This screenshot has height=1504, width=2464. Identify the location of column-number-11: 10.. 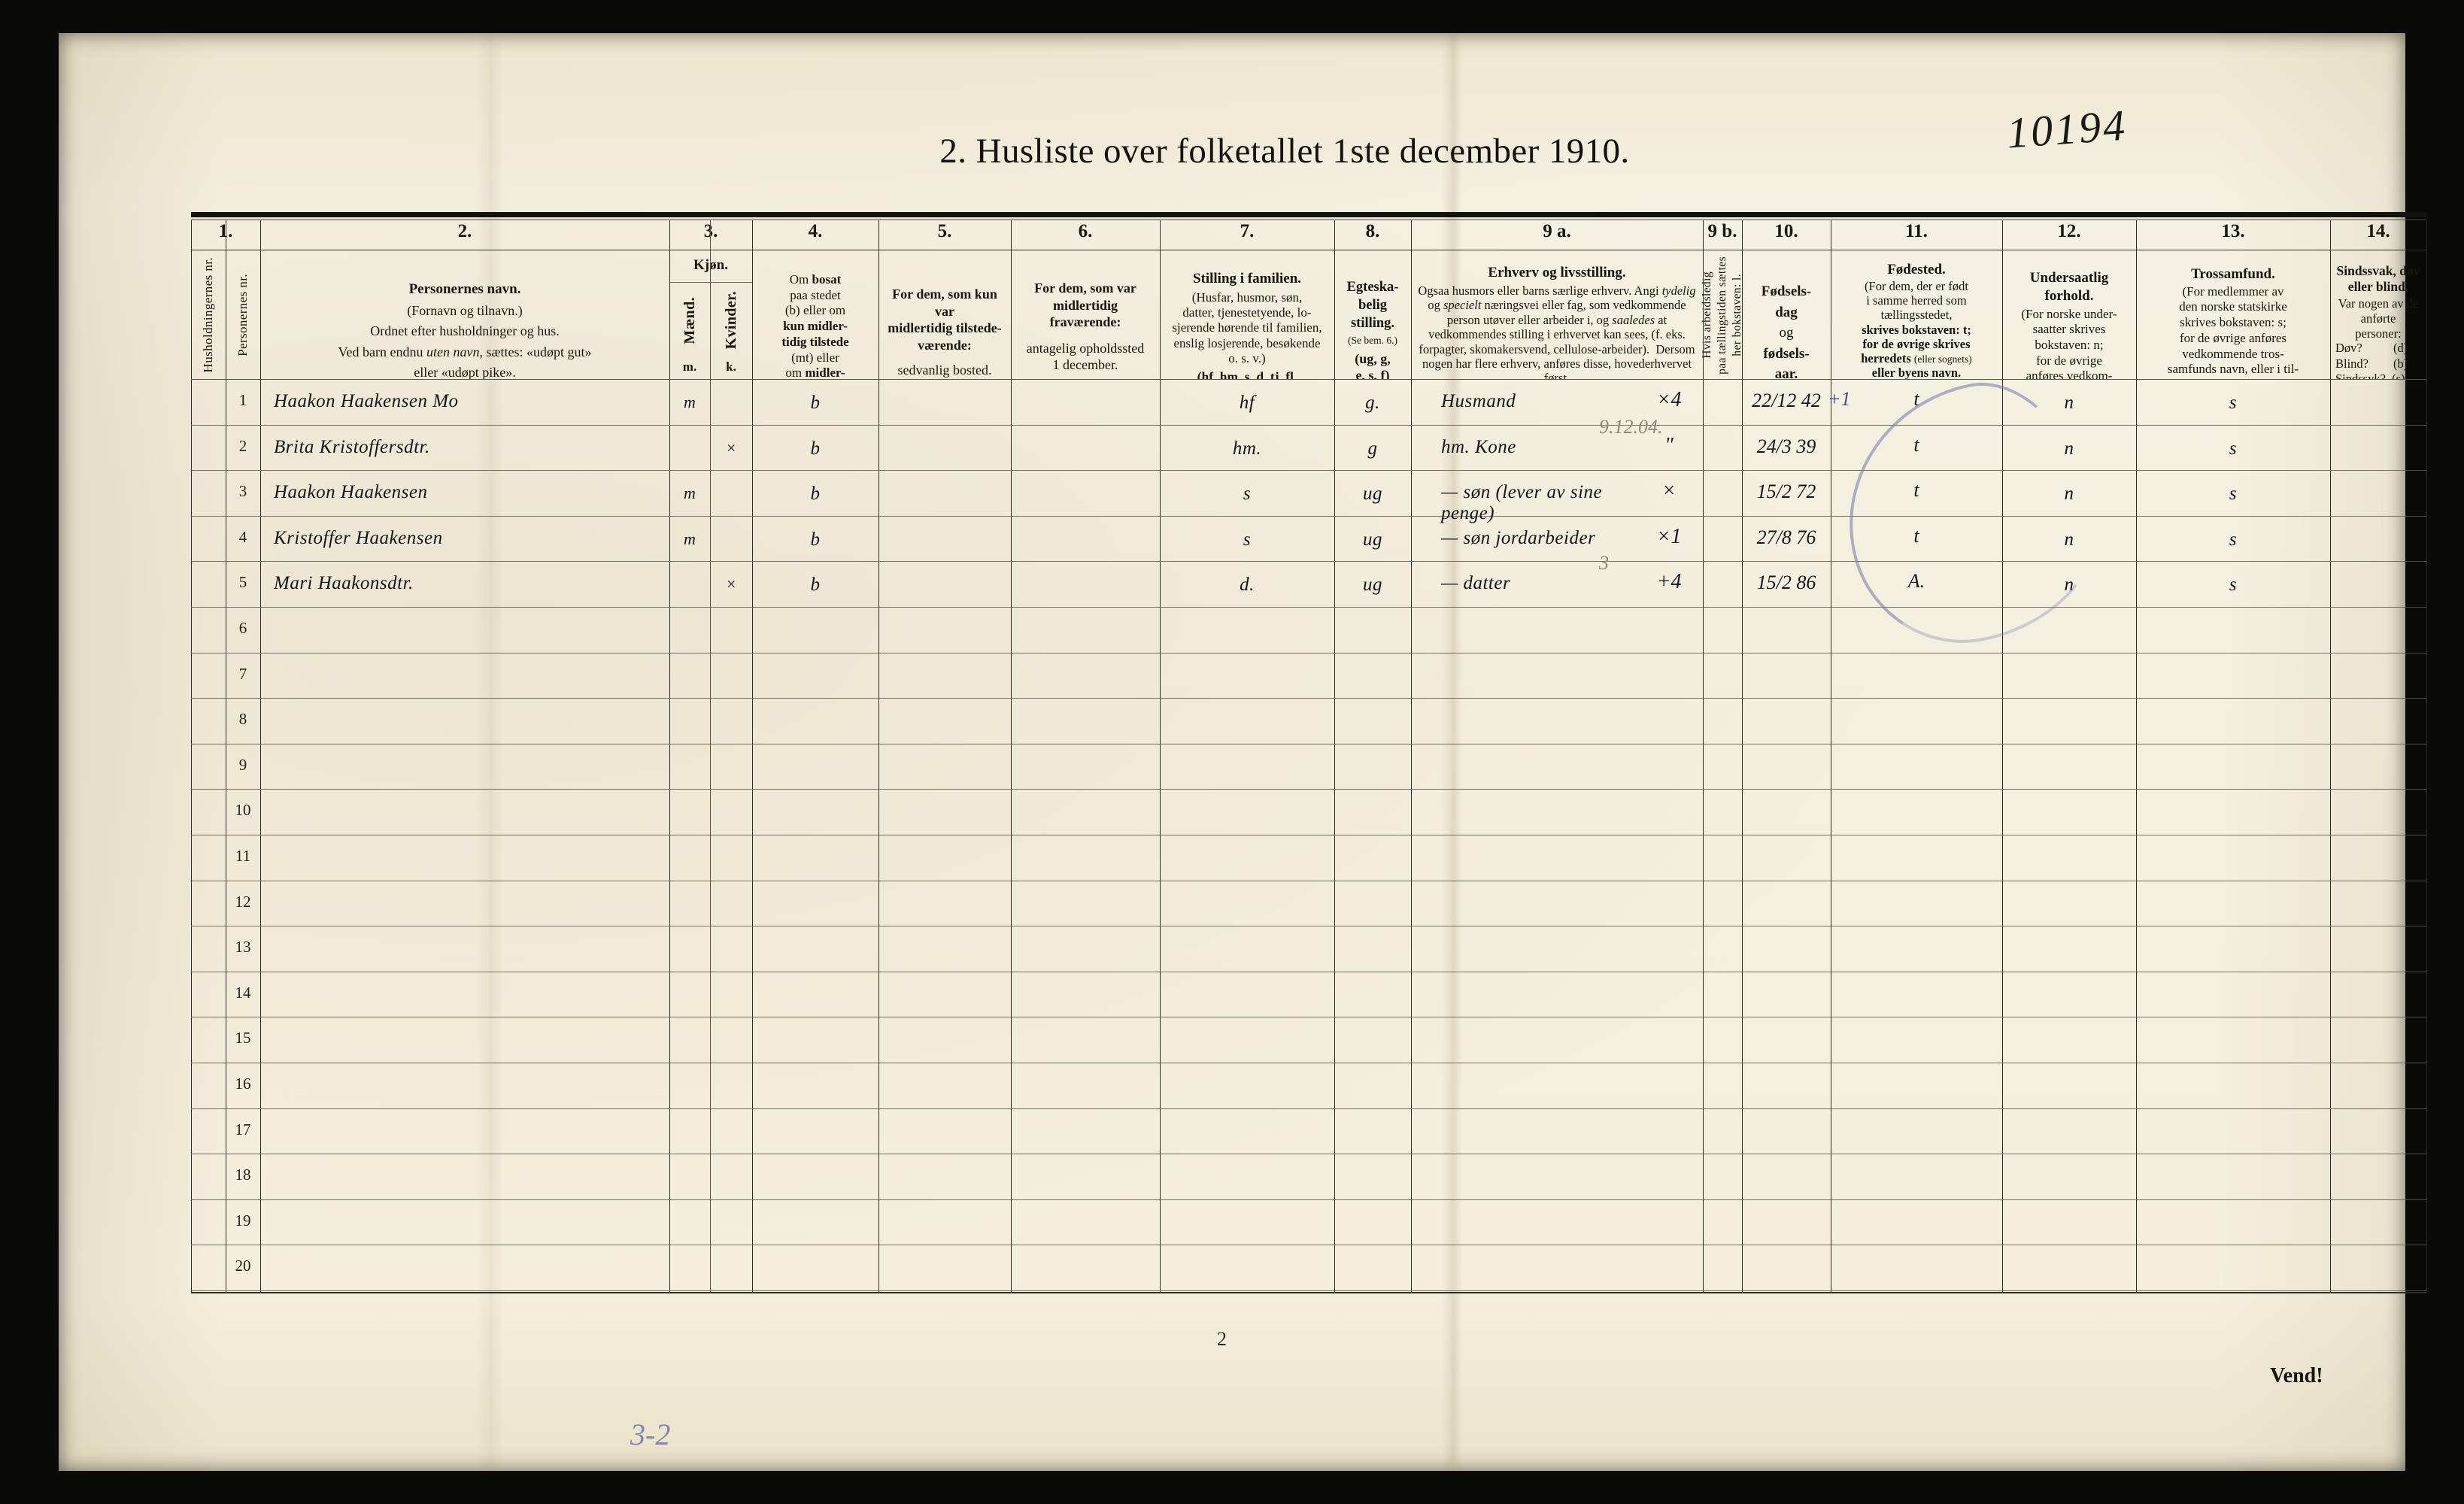
(1786, 231).